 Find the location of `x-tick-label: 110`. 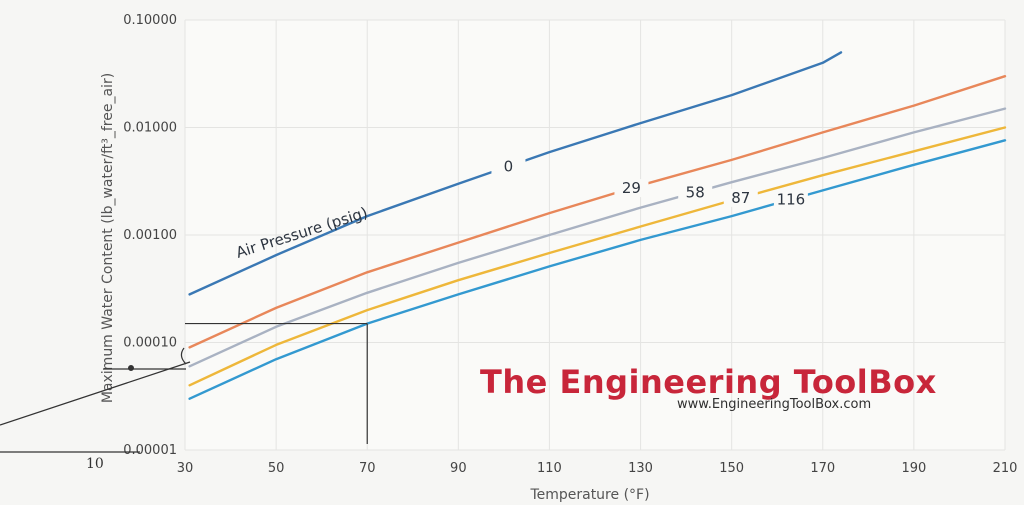

x-tick-label: 110 is located at coordinates (549, 468).